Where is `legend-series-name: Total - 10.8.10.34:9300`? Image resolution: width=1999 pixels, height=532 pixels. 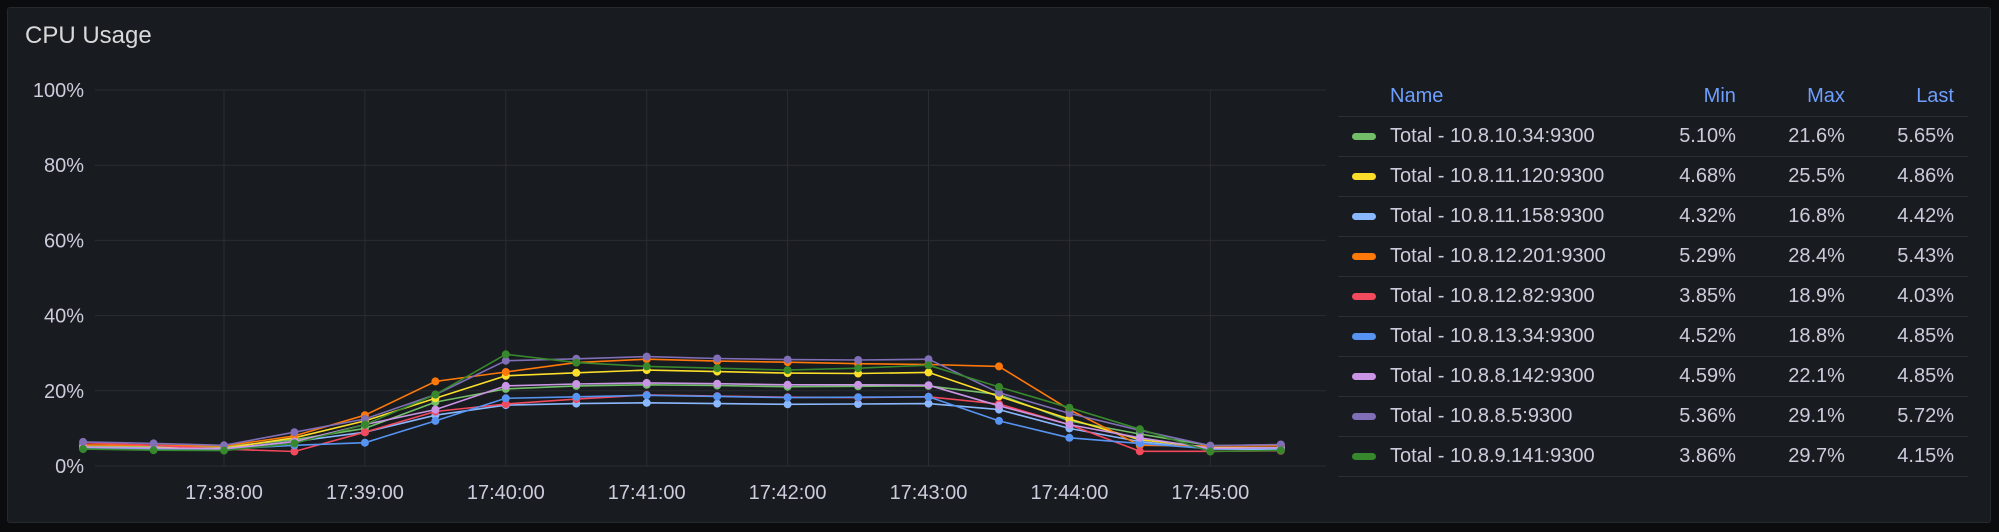
legend-series-name: Total - 10.8.10.34:9300 is located at coordinates (1489, 136).